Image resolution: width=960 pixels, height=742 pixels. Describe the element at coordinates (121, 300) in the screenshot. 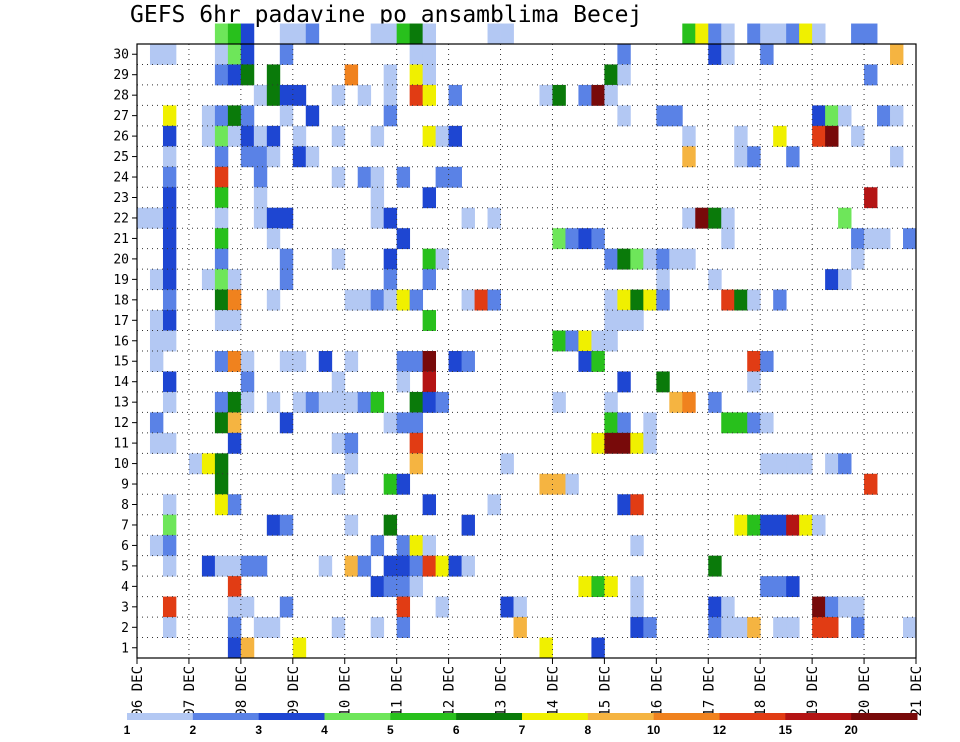

I see `y-tick-label: 18` at that location.